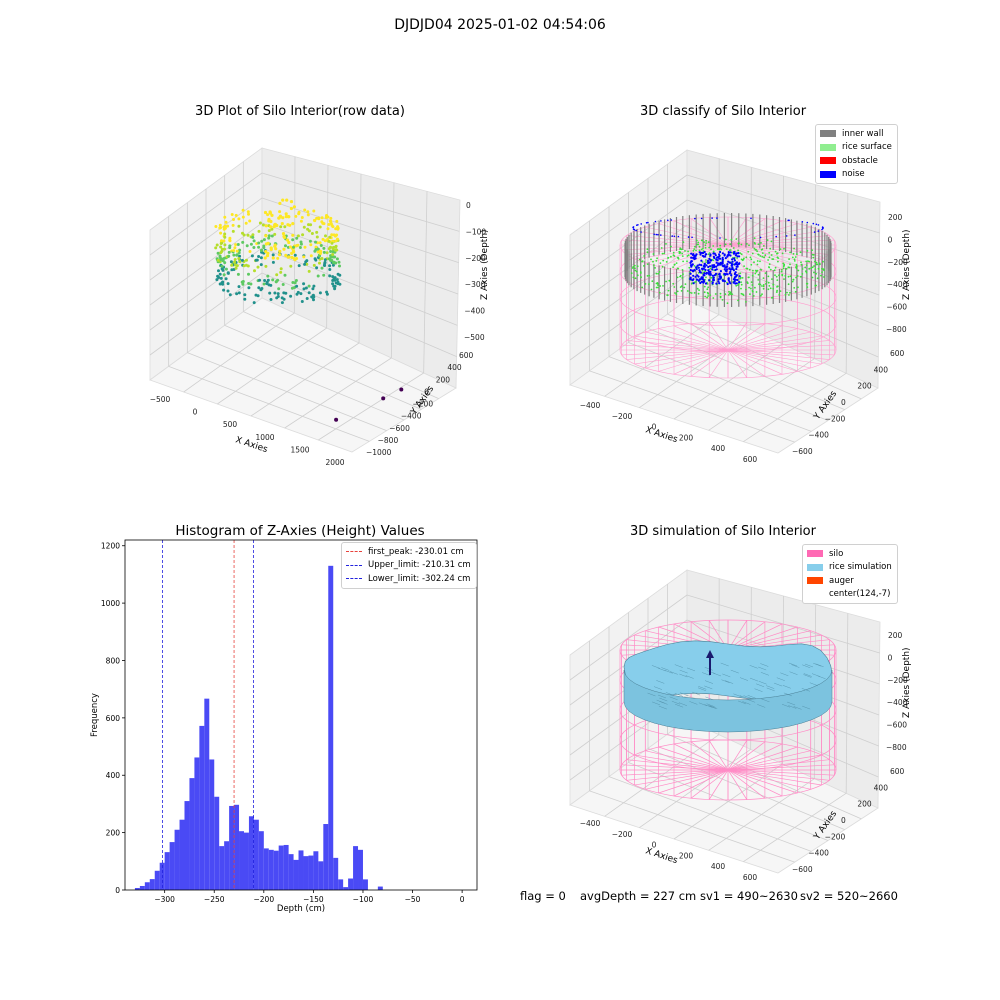 Image resolution: width=1000 pixels, height=1000 pixels. I want to click on footer-sv1: sv1 = 490~2630, so click(749, 896).